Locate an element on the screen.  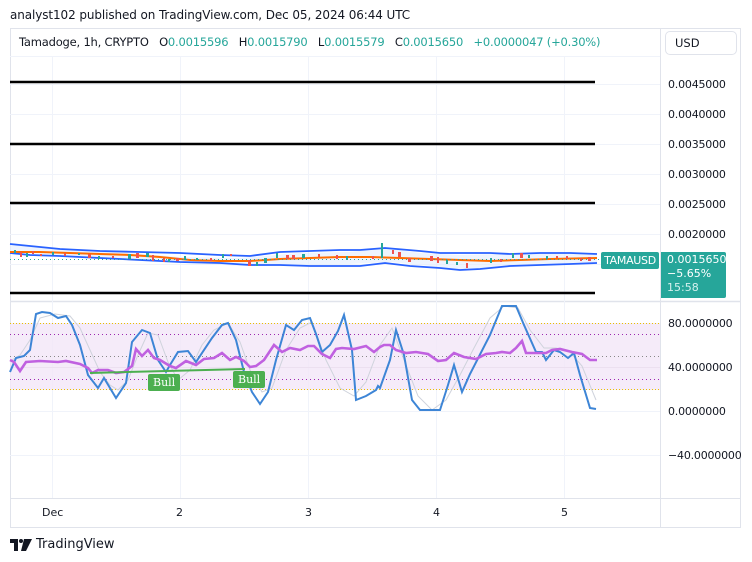
candles is located at coordinates (302, 255).